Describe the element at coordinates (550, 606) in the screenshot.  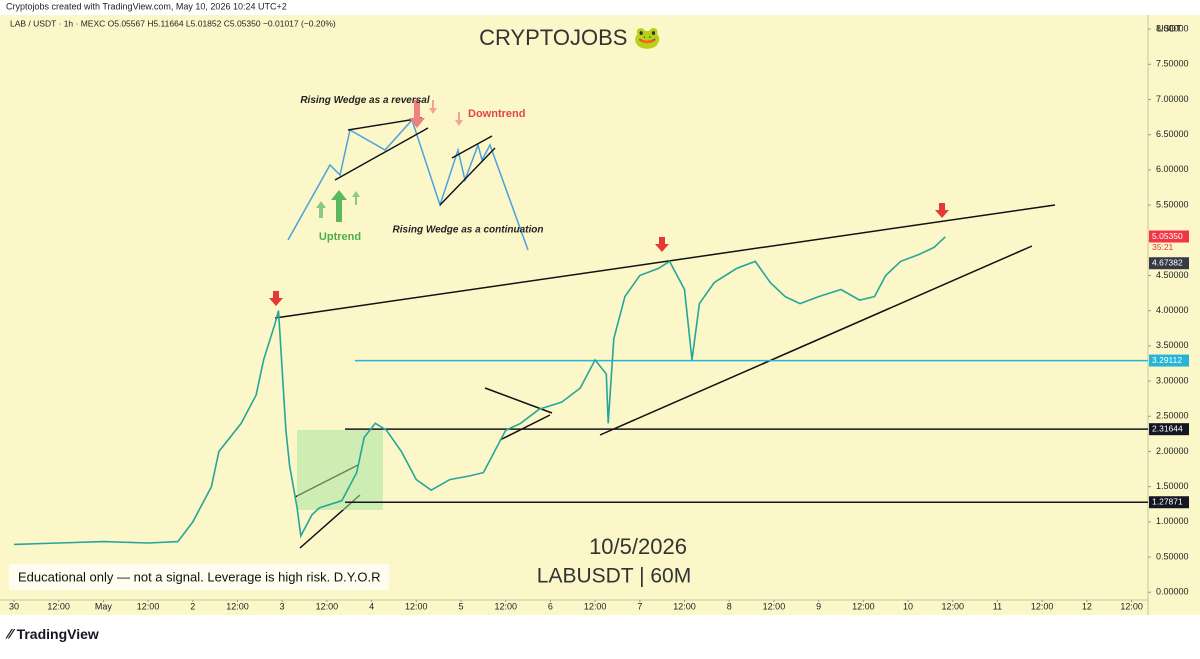
I see `x-tick-label: 6` at that location.